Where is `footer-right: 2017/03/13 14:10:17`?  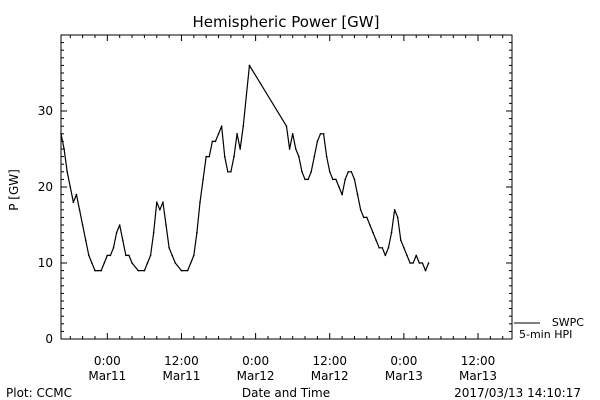
footer-right: 2017/03/13 14:10:17 is located at coordinates (517, 393).